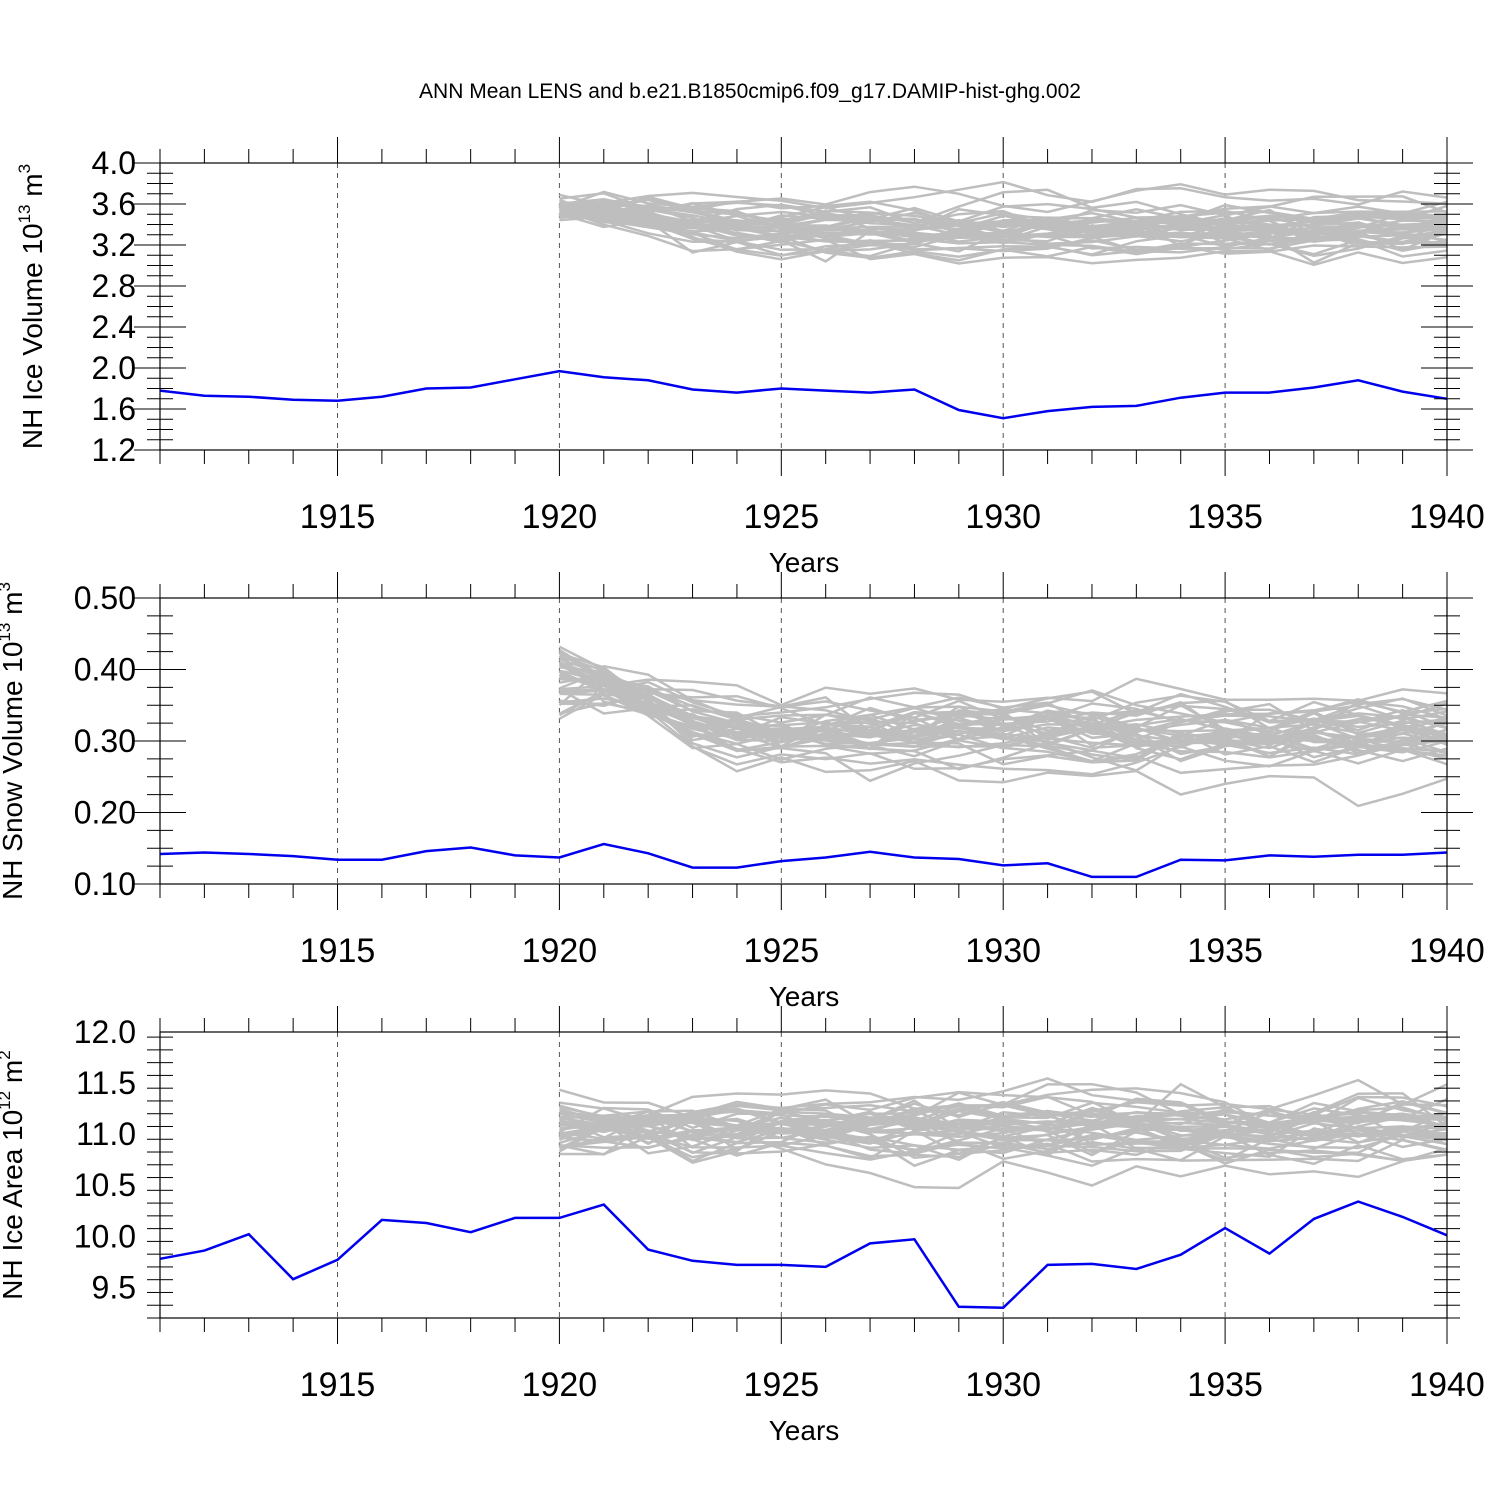 The width and height of the screenshot is (1500, 1500). Describe the element at coordinates (114, 286) in the screenshot. I see `y-tick-label: 2.8` at that location.